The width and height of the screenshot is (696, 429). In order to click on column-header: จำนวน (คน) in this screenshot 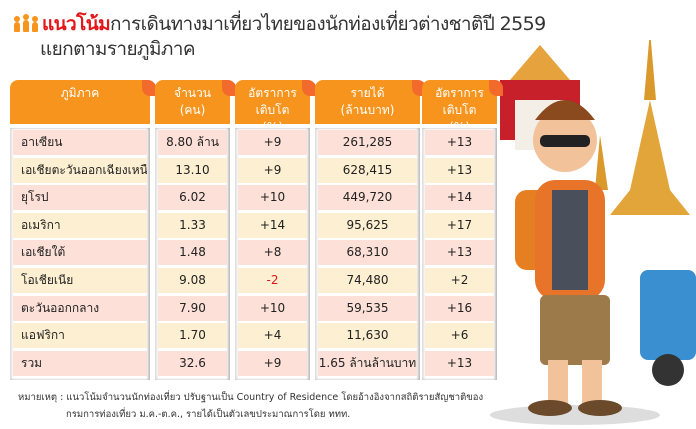, I will do `click(195, 102)`.